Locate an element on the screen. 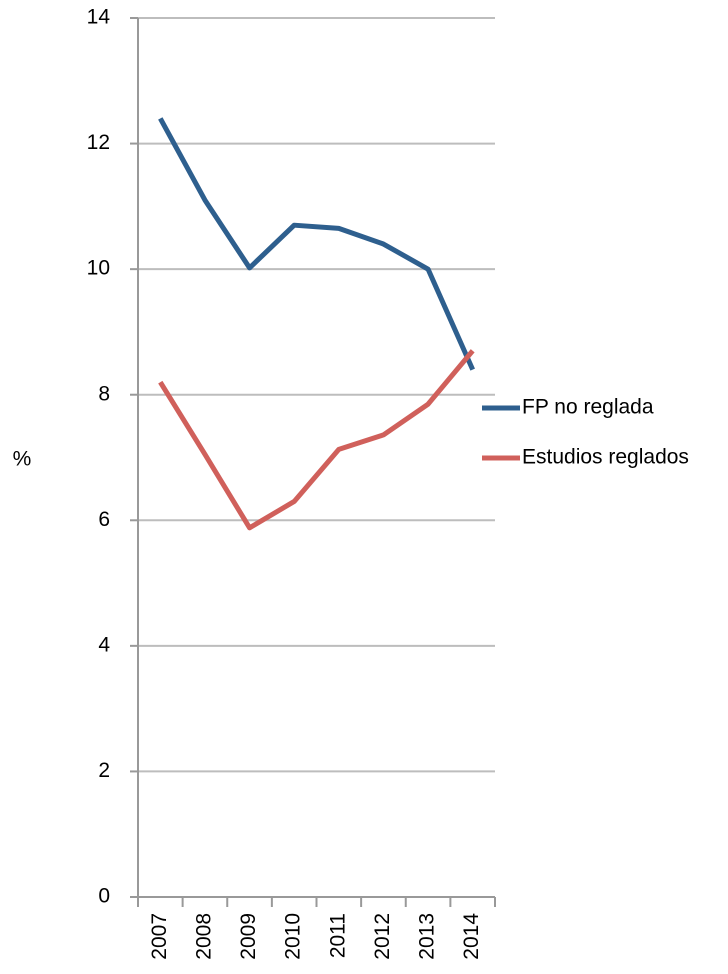 The image size is (728, 974). y-tick-label: 6 is located at coordinates (104, 519).